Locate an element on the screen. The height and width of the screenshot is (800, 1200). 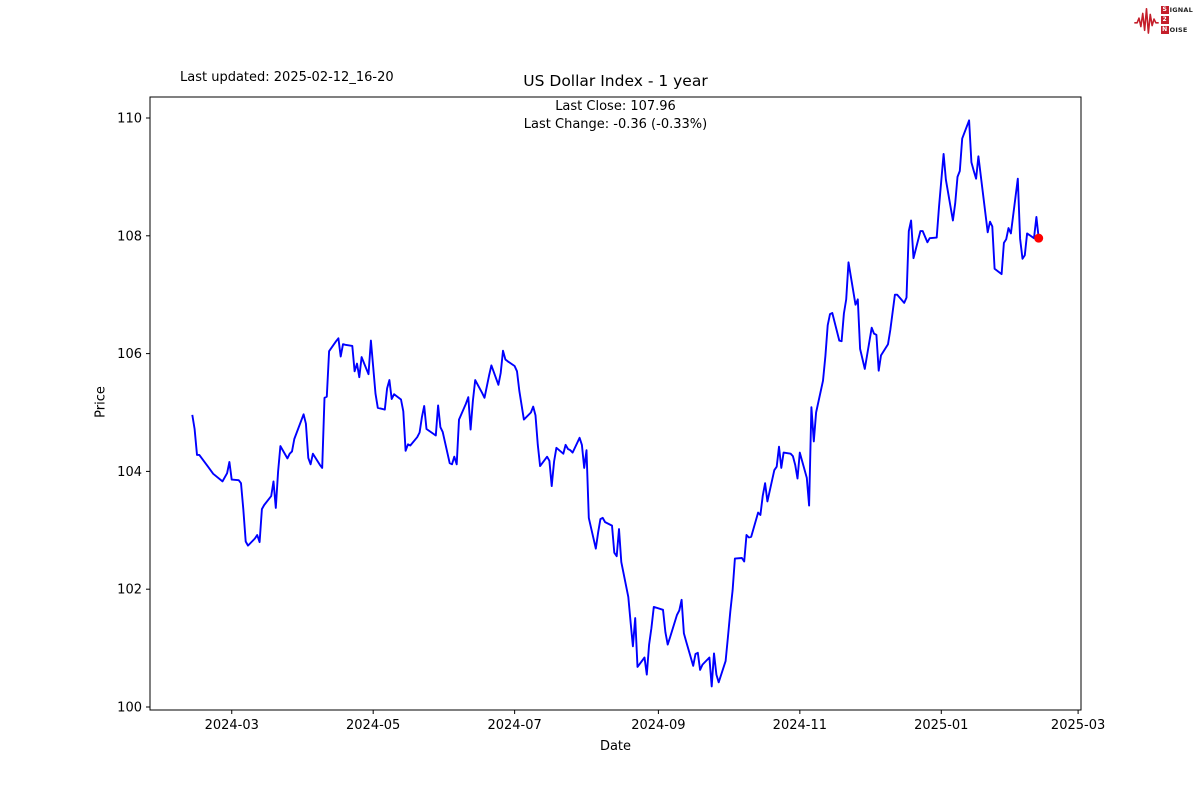
waveform-icon is located at coordinates (1146, 20).